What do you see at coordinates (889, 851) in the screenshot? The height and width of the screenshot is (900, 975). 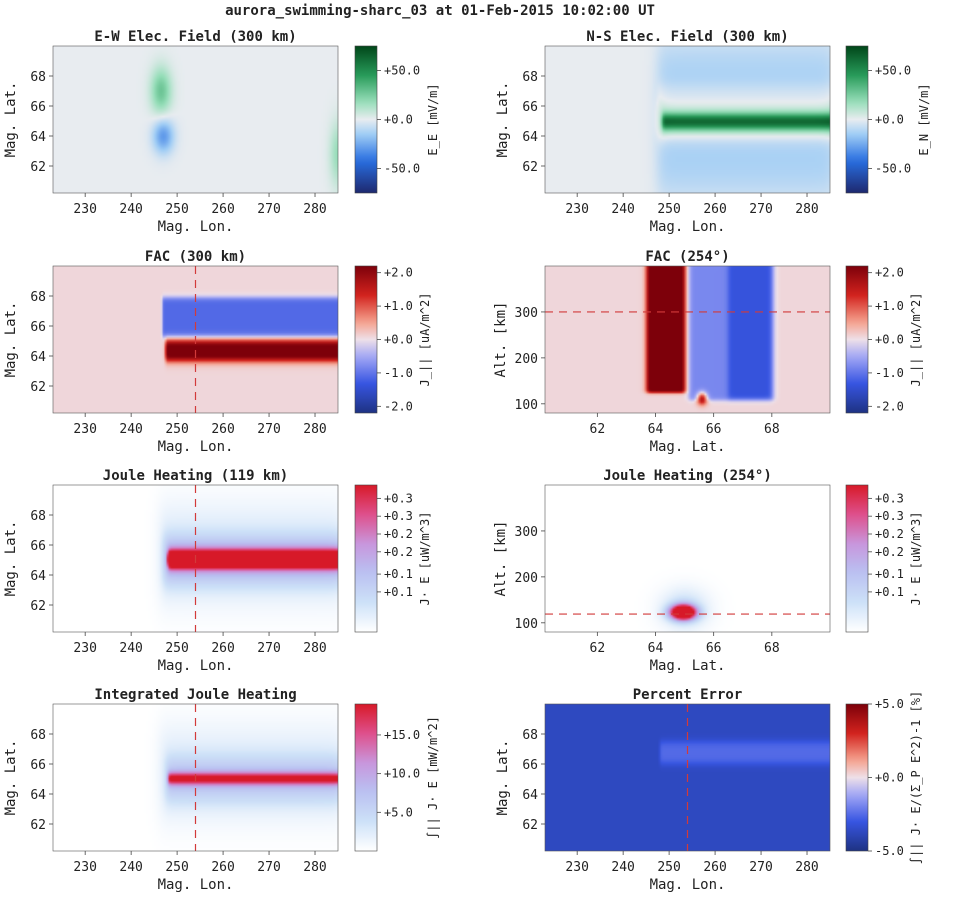 I see `colorbar-tick-label: -5.0` at bounding box center [889, 851].